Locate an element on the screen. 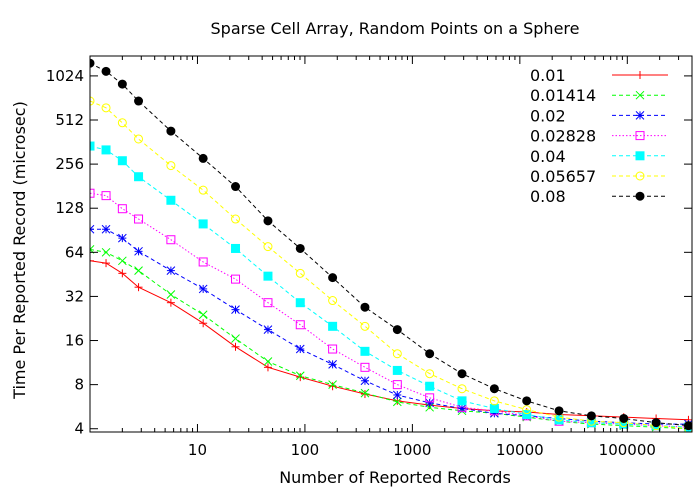 Image resolution: width=698 pixels, height=489 pixels. legend-entry: 0.04 is located at coordinates (599, 156).